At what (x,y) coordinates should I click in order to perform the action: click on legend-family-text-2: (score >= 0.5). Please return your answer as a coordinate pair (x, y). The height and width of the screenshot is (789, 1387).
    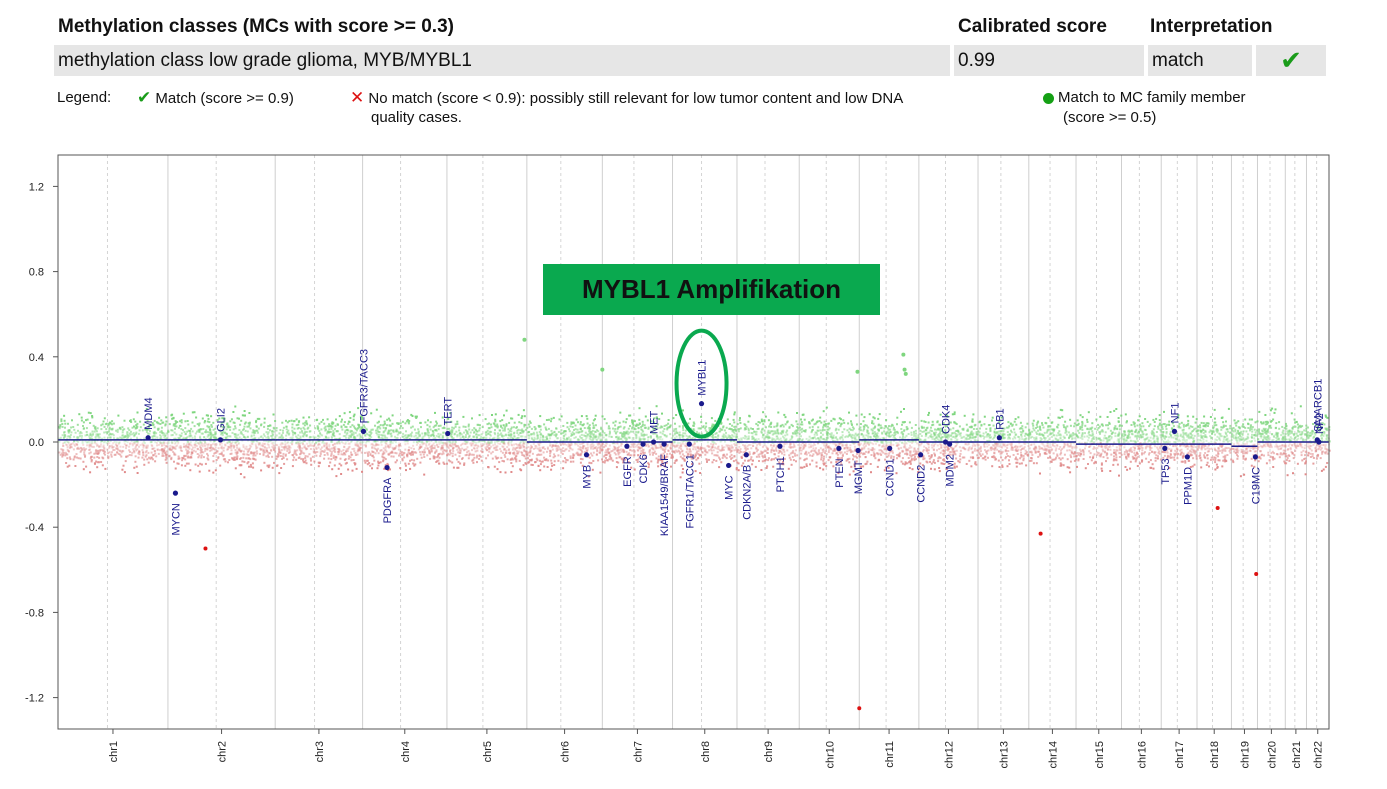
    Looking at the image, I should click on (1110, 117).